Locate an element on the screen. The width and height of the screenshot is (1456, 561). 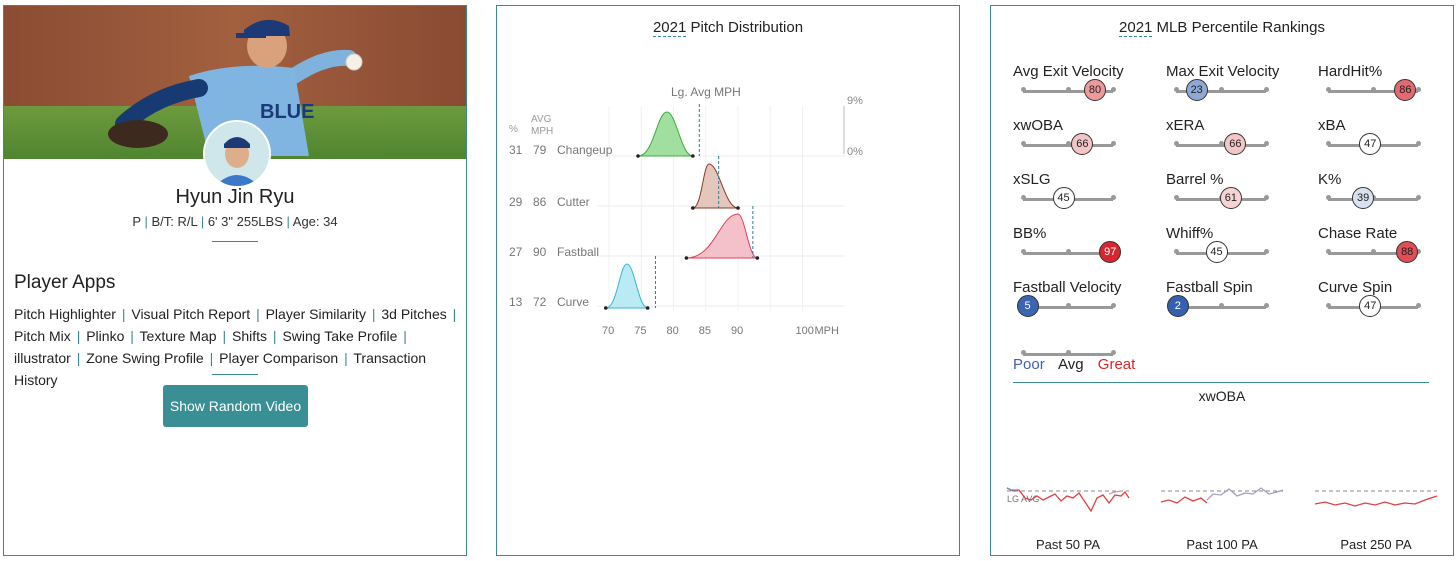
metric-label: Fastball Spin is located at coordinates (1209, 287).